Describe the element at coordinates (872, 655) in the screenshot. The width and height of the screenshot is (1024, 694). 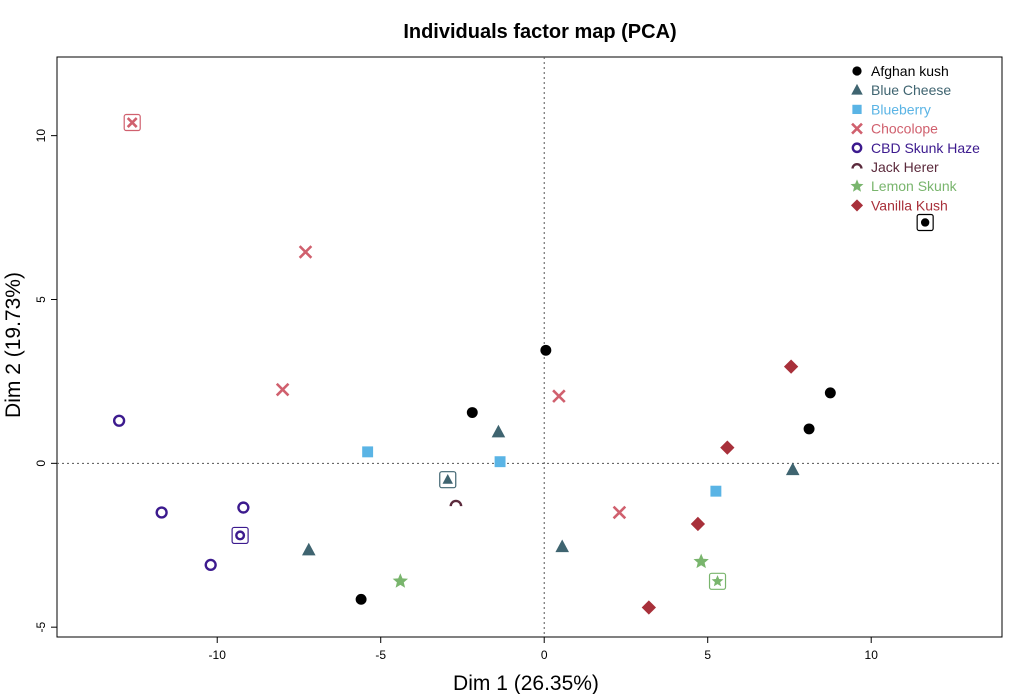
I see `x-tick-label: 10` at that location.